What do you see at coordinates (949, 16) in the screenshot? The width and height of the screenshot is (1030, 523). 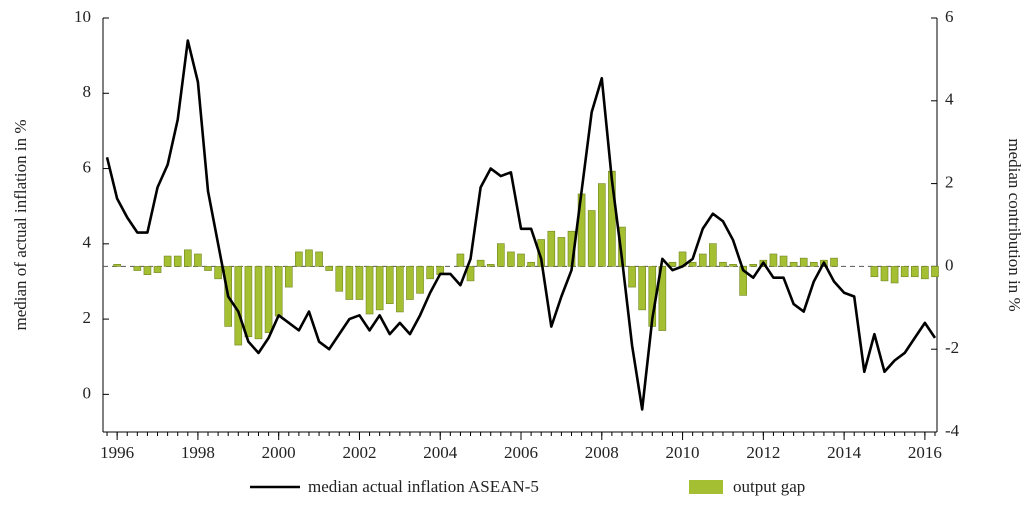 I see `y2-tick-label: 6` at bounding box center [949, 16].